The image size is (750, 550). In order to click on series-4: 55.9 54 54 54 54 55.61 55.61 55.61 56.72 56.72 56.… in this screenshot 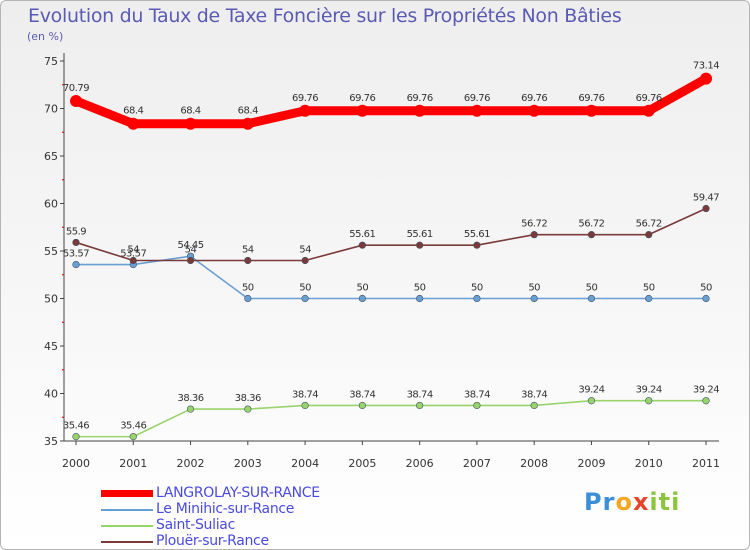, I will do `click(393, 229)`.